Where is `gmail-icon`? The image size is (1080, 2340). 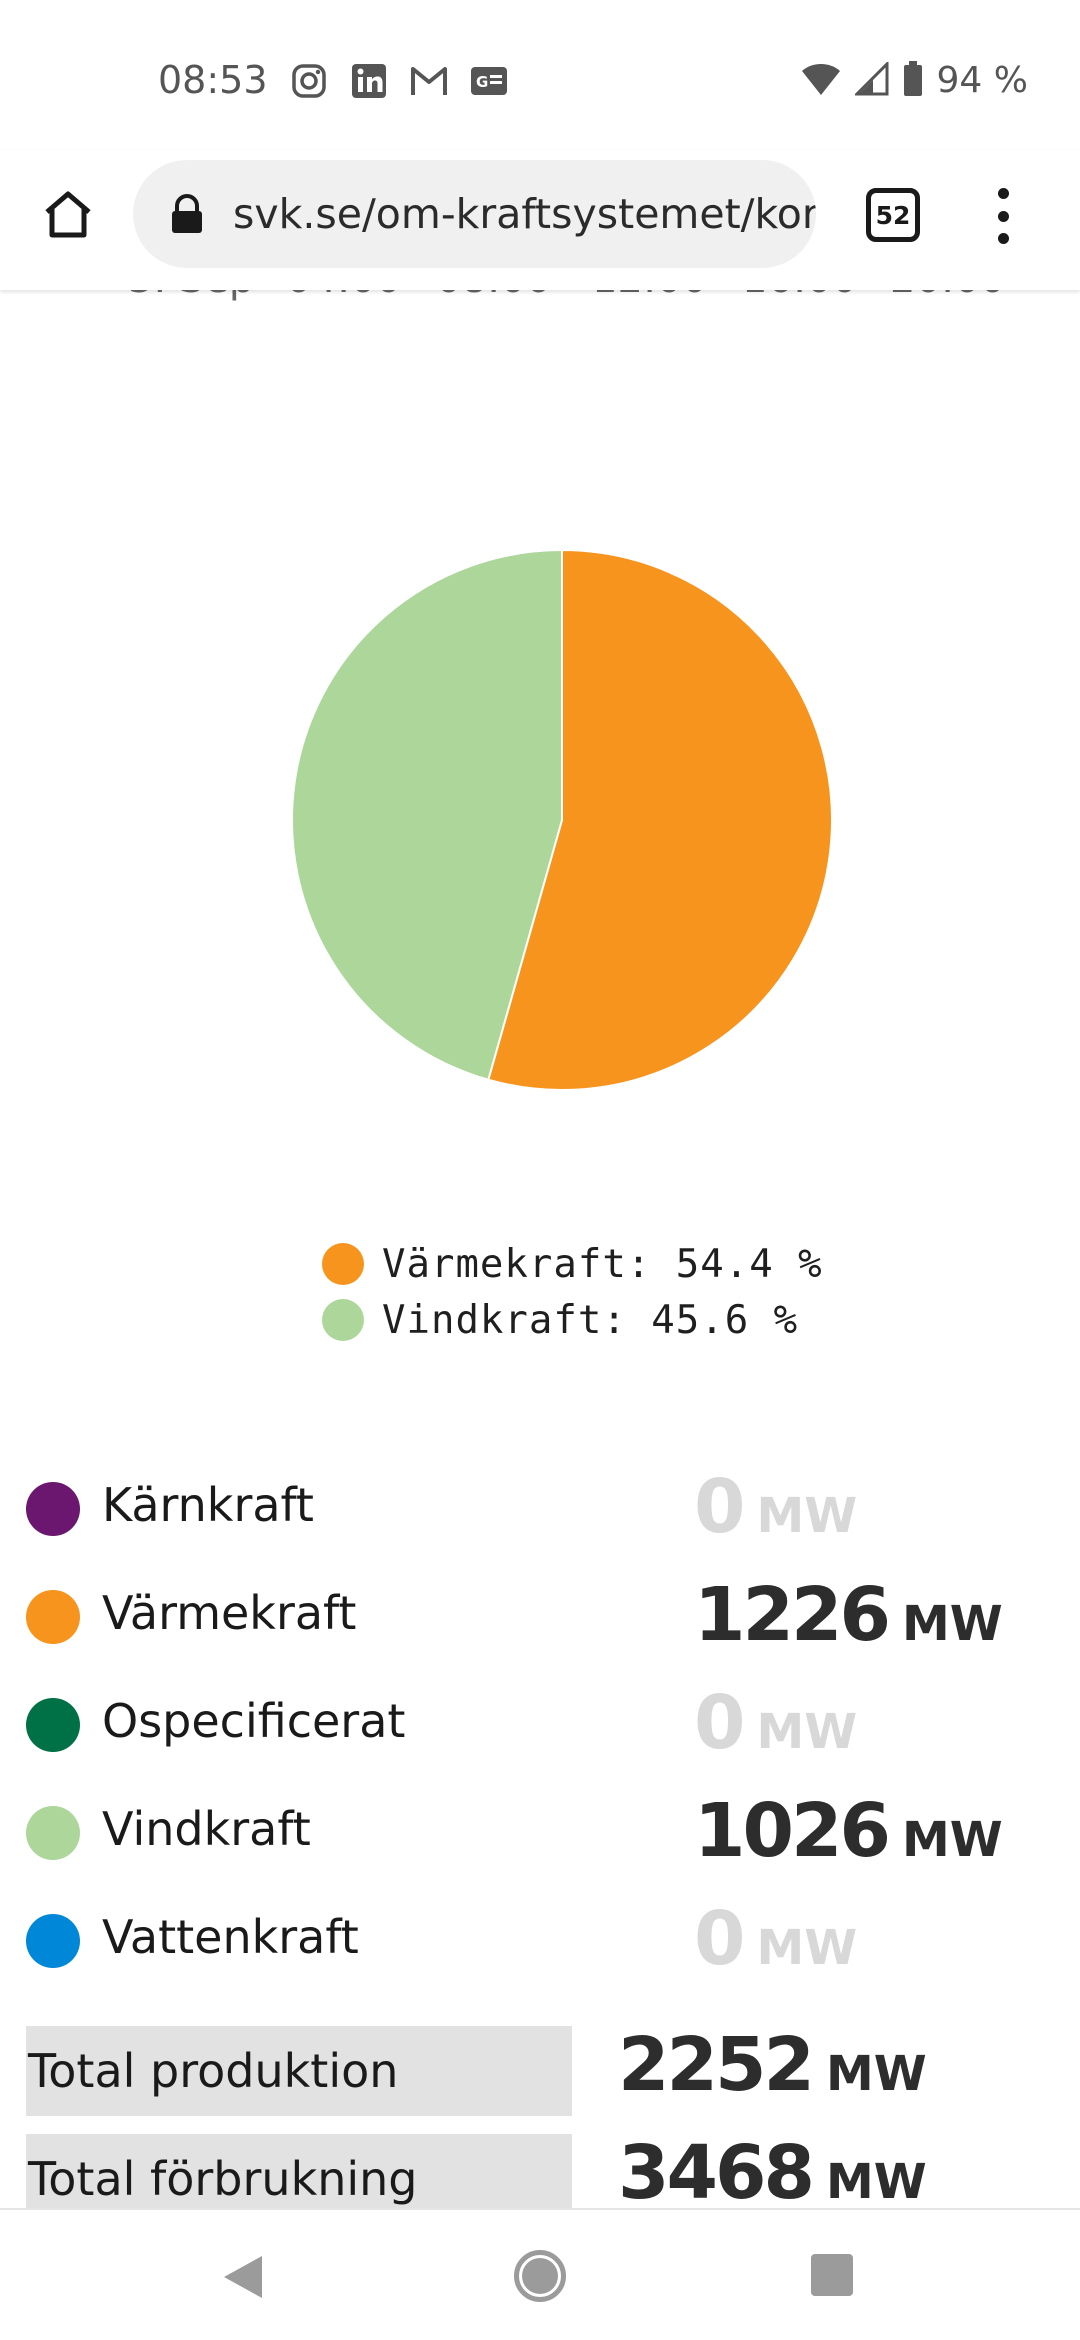 gmail-icon is located at coordinates (429, 81).